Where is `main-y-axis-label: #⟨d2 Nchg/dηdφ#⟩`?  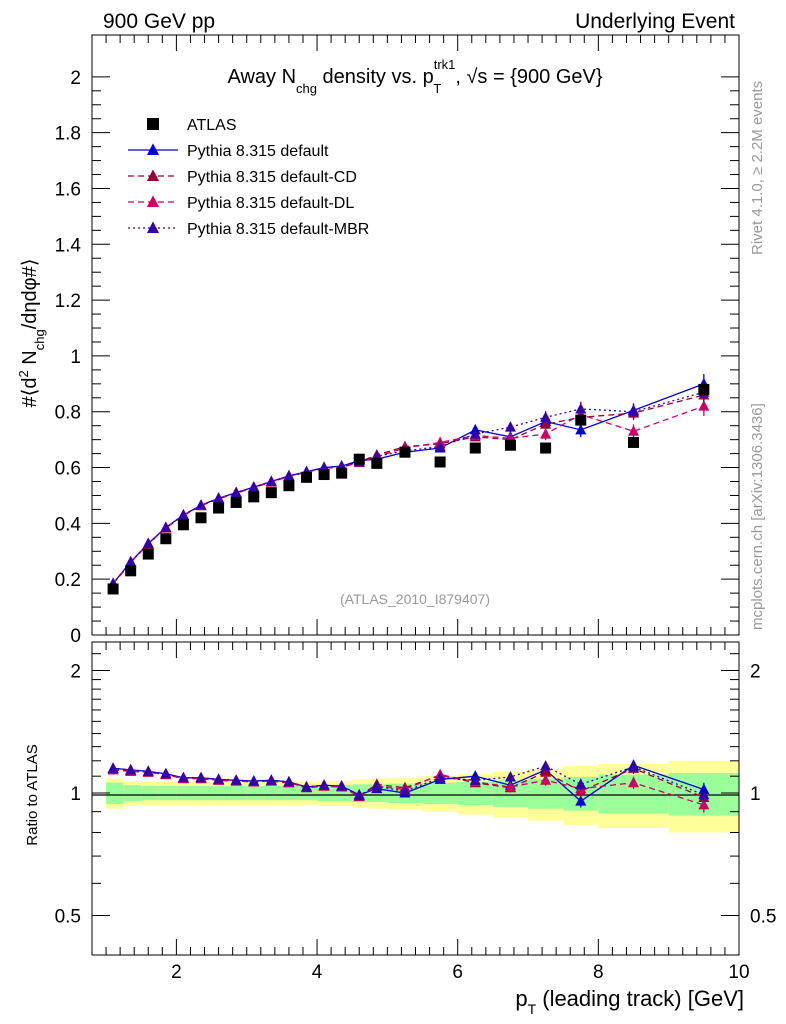 main-y-axis-label: #⟨d2 Nchg/dηdφ#⟩ is located at coordinates (31, 332).